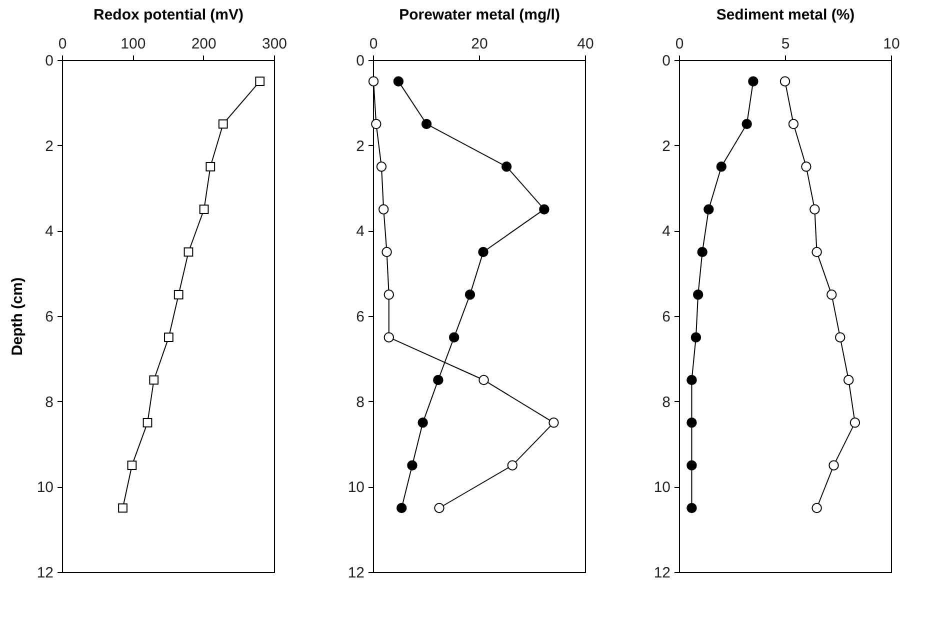  Describe the element at coordinates (133, 44) in the screenshot. I see `x-tick-label: 100` at that location.